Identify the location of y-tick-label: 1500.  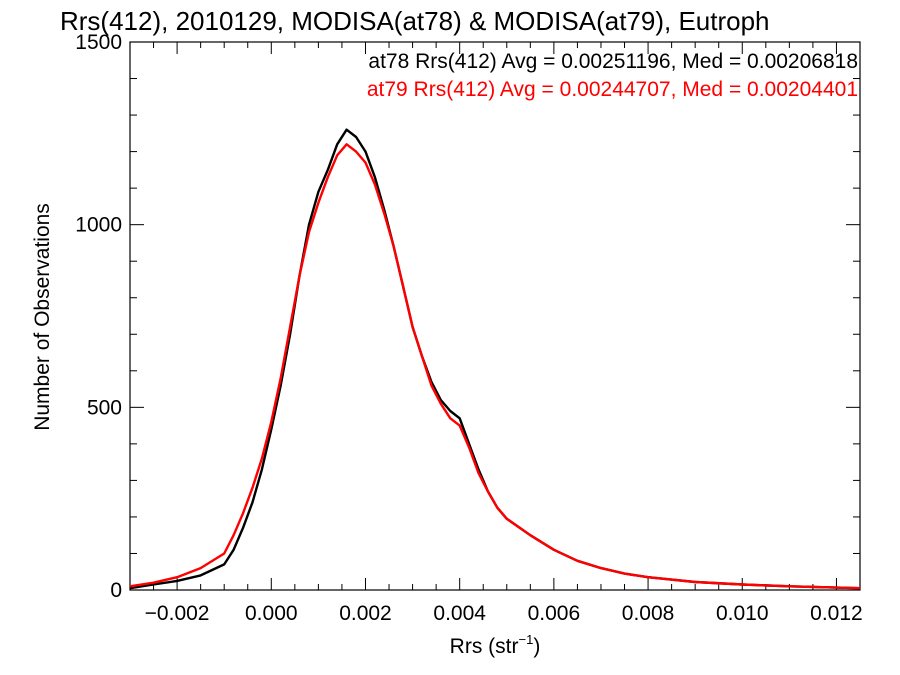
(98, 42).